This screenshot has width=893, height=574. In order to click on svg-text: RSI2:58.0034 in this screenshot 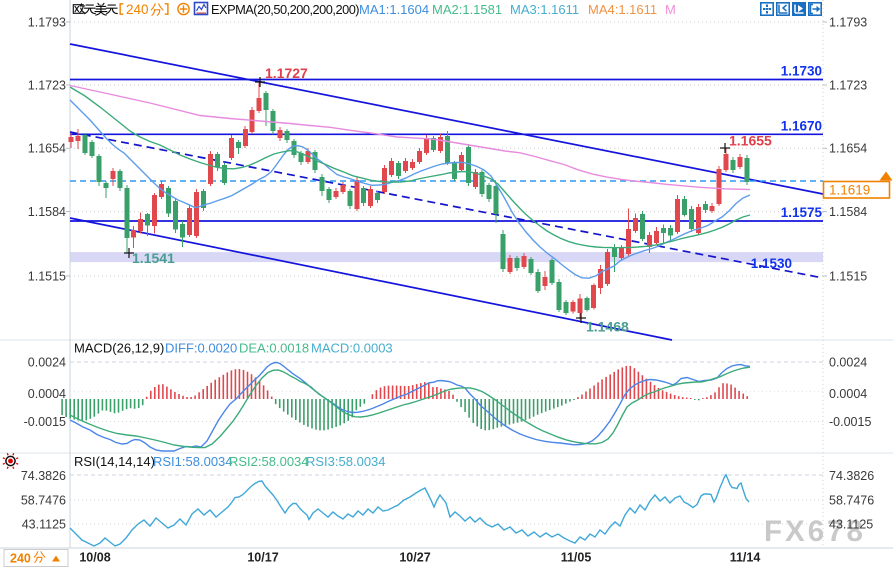, I will do `click(269, 461)`.